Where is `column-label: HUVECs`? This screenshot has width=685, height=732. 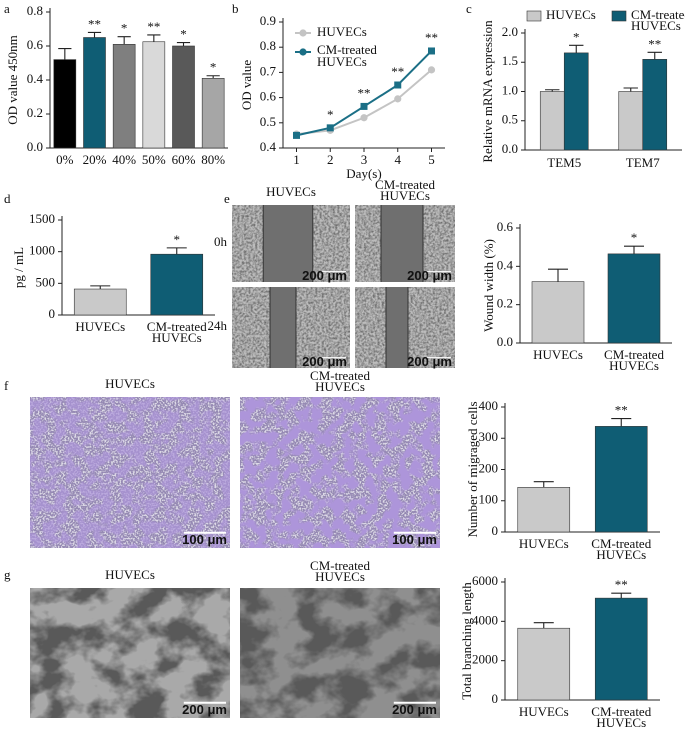
column-label: HUVECs is located at coordinates (130, 574).